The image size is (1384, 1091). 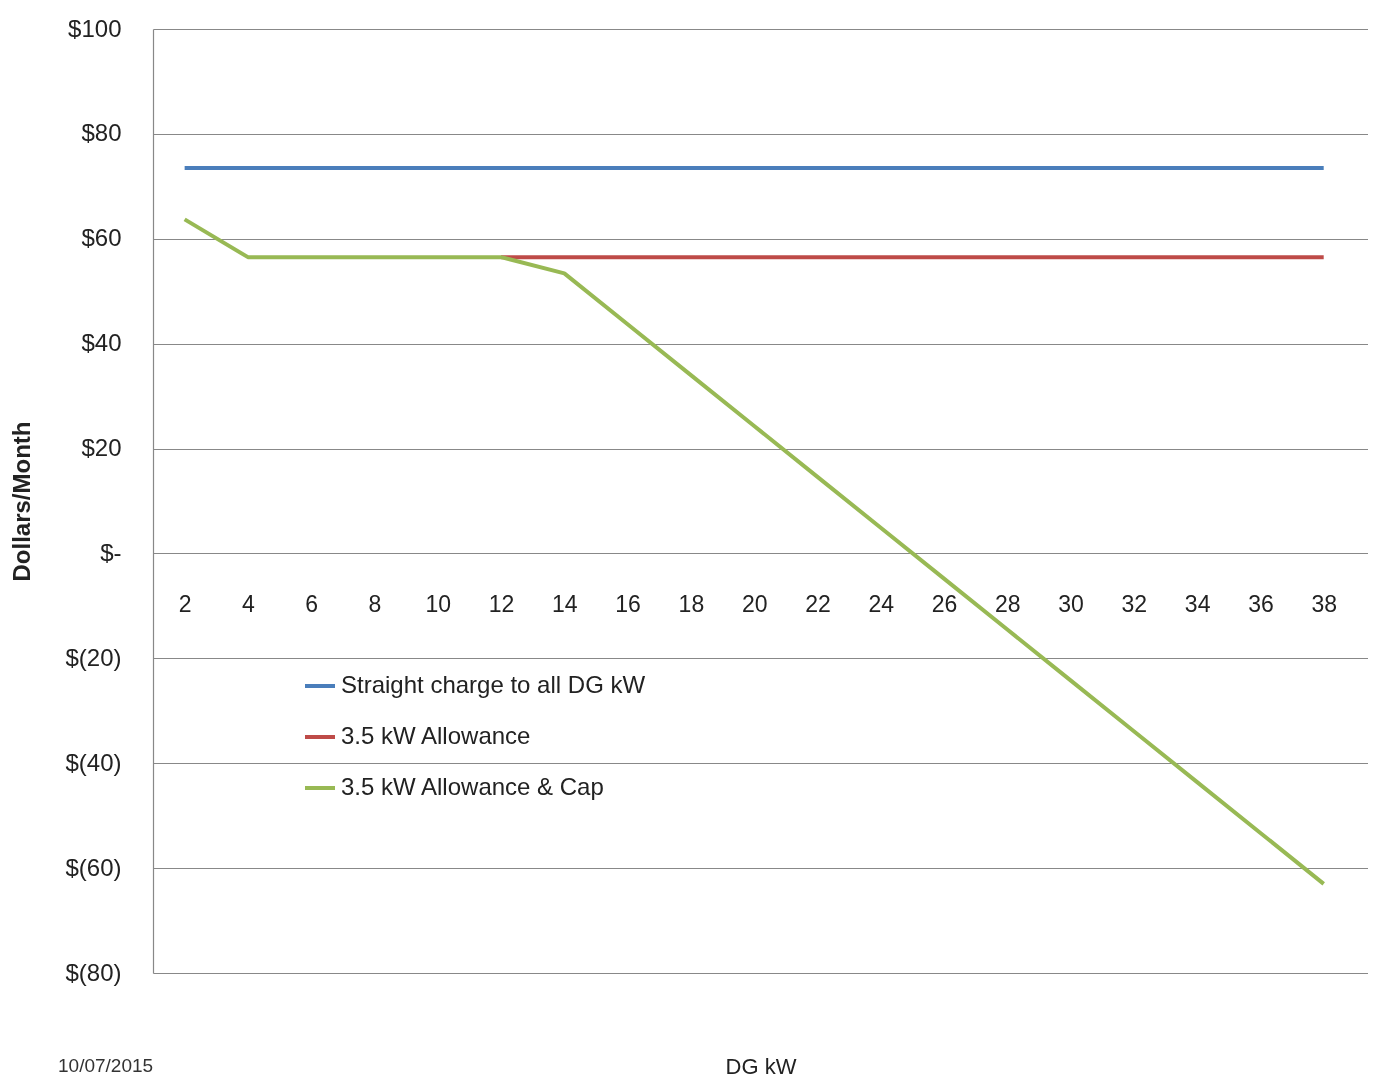 I want to click on y-tick-label: $(20), so click(x=93, y=657).